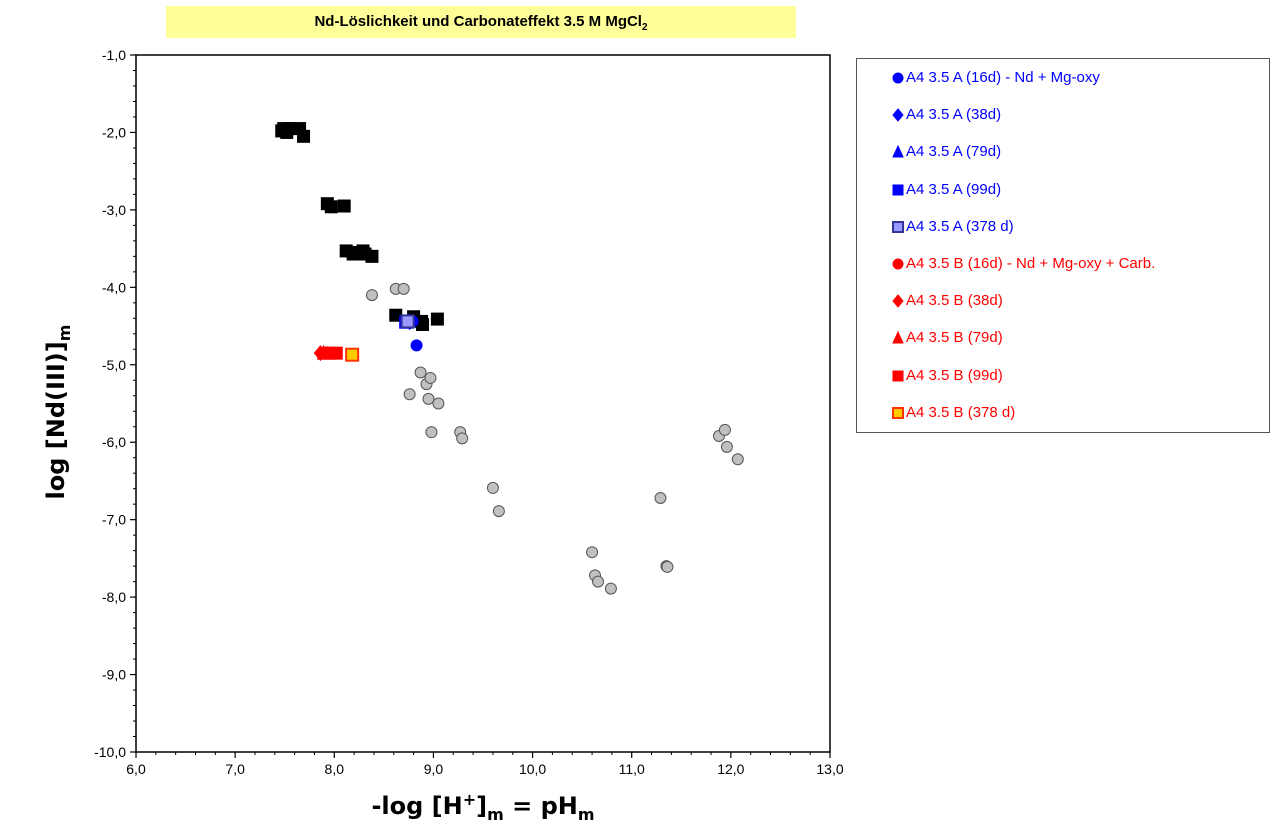  Describe the element at coordinates (114, 675) in the screenshot. I see `y-tick-label: -9,0` at that location.